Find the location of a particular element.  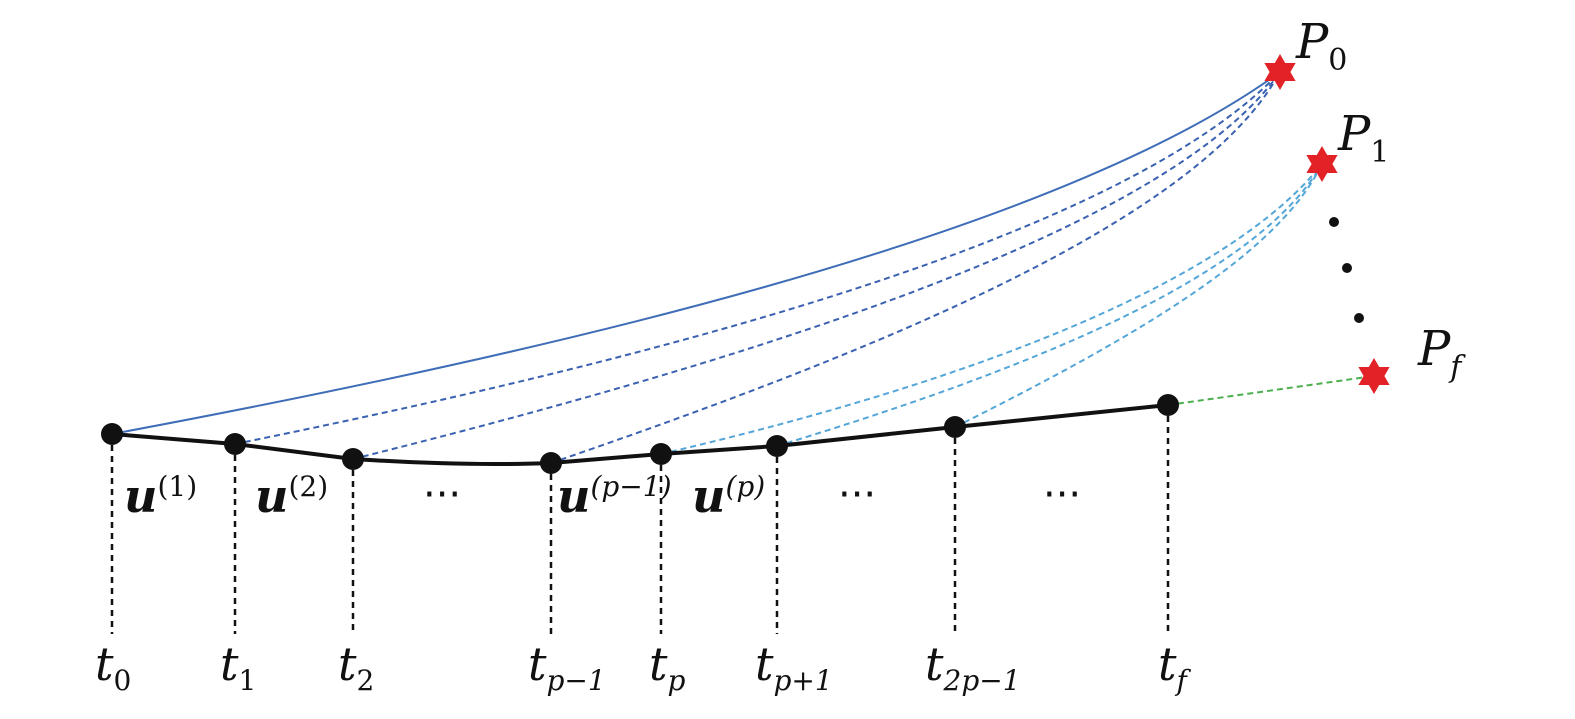

time-label-t2: t2 is located at coordinates (356, 667).